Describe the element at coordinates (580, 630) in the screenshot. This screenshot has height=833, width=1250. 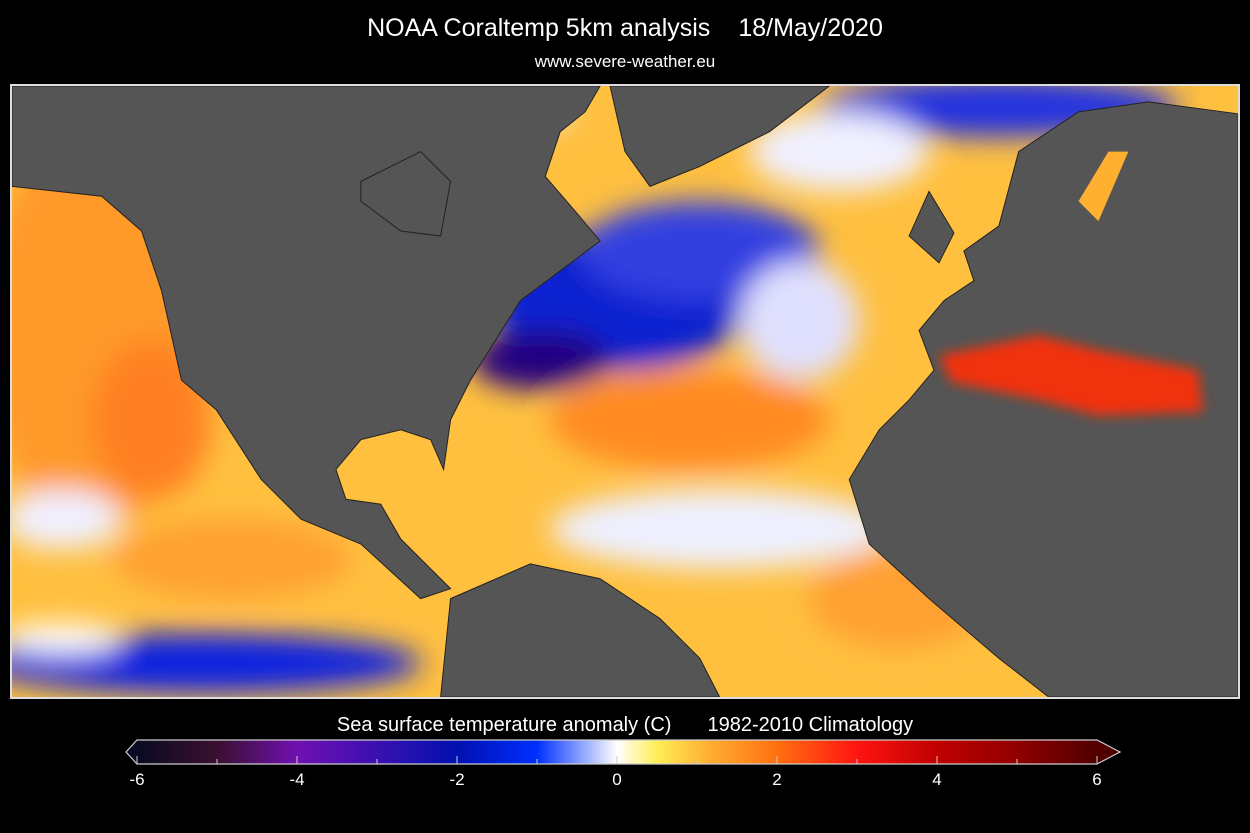
I see `south-america` at that location.